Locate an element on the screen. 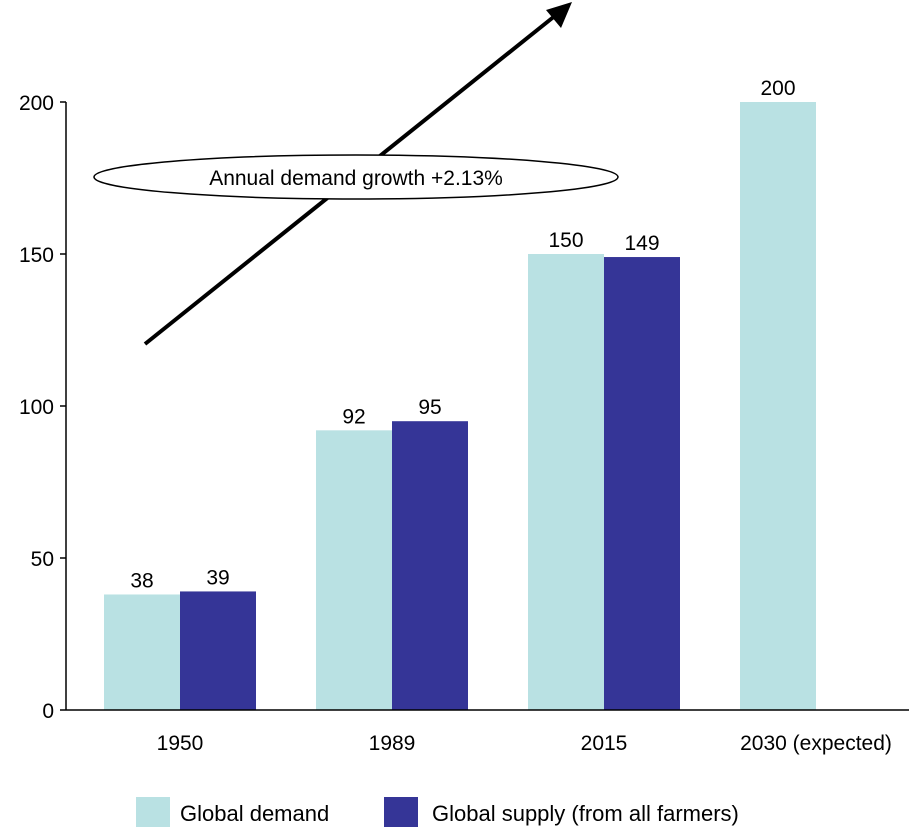 Image resolution: width=911 pixels, height=827 pixels. legend-label-demand: Global demand is located at coordinates (254, 813).